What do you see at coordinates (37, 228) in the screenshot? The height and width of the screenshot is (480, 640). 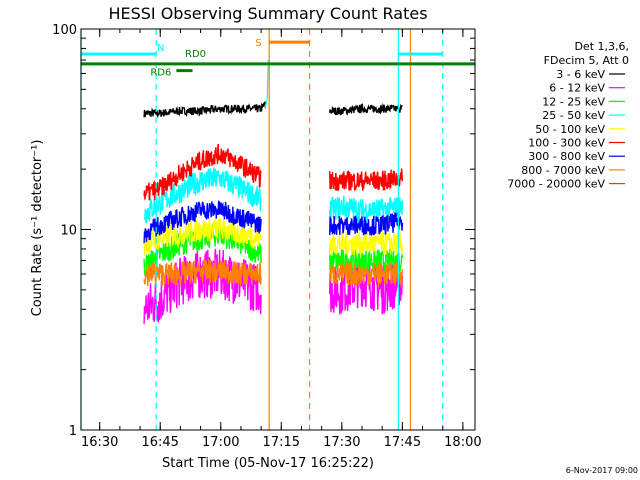 I see `y-axis-label: Count Rate (s⁻¹ detector⁻¹)` at bounding box center [37, 228].